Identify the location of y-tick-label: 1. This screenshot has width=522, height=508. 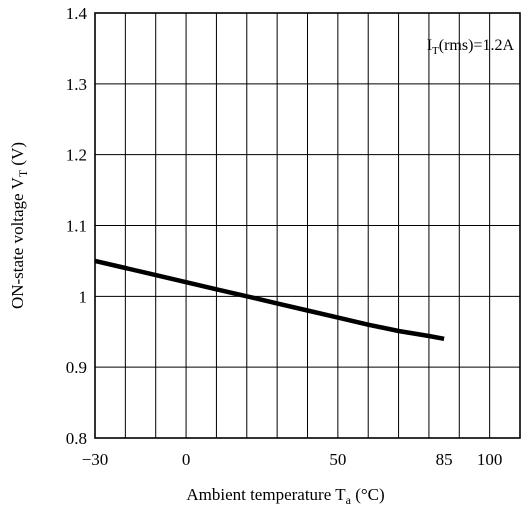
(83, 296).